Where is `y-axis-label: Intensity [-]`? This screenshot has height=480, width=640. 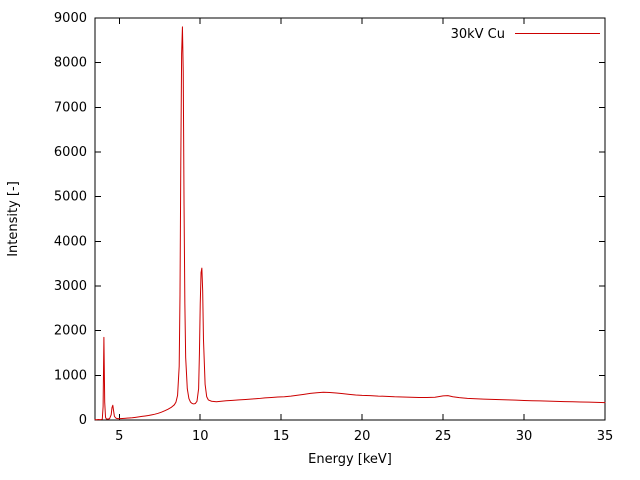
y-axis-label: Intensity [-] is located at coordinates (13, 219).